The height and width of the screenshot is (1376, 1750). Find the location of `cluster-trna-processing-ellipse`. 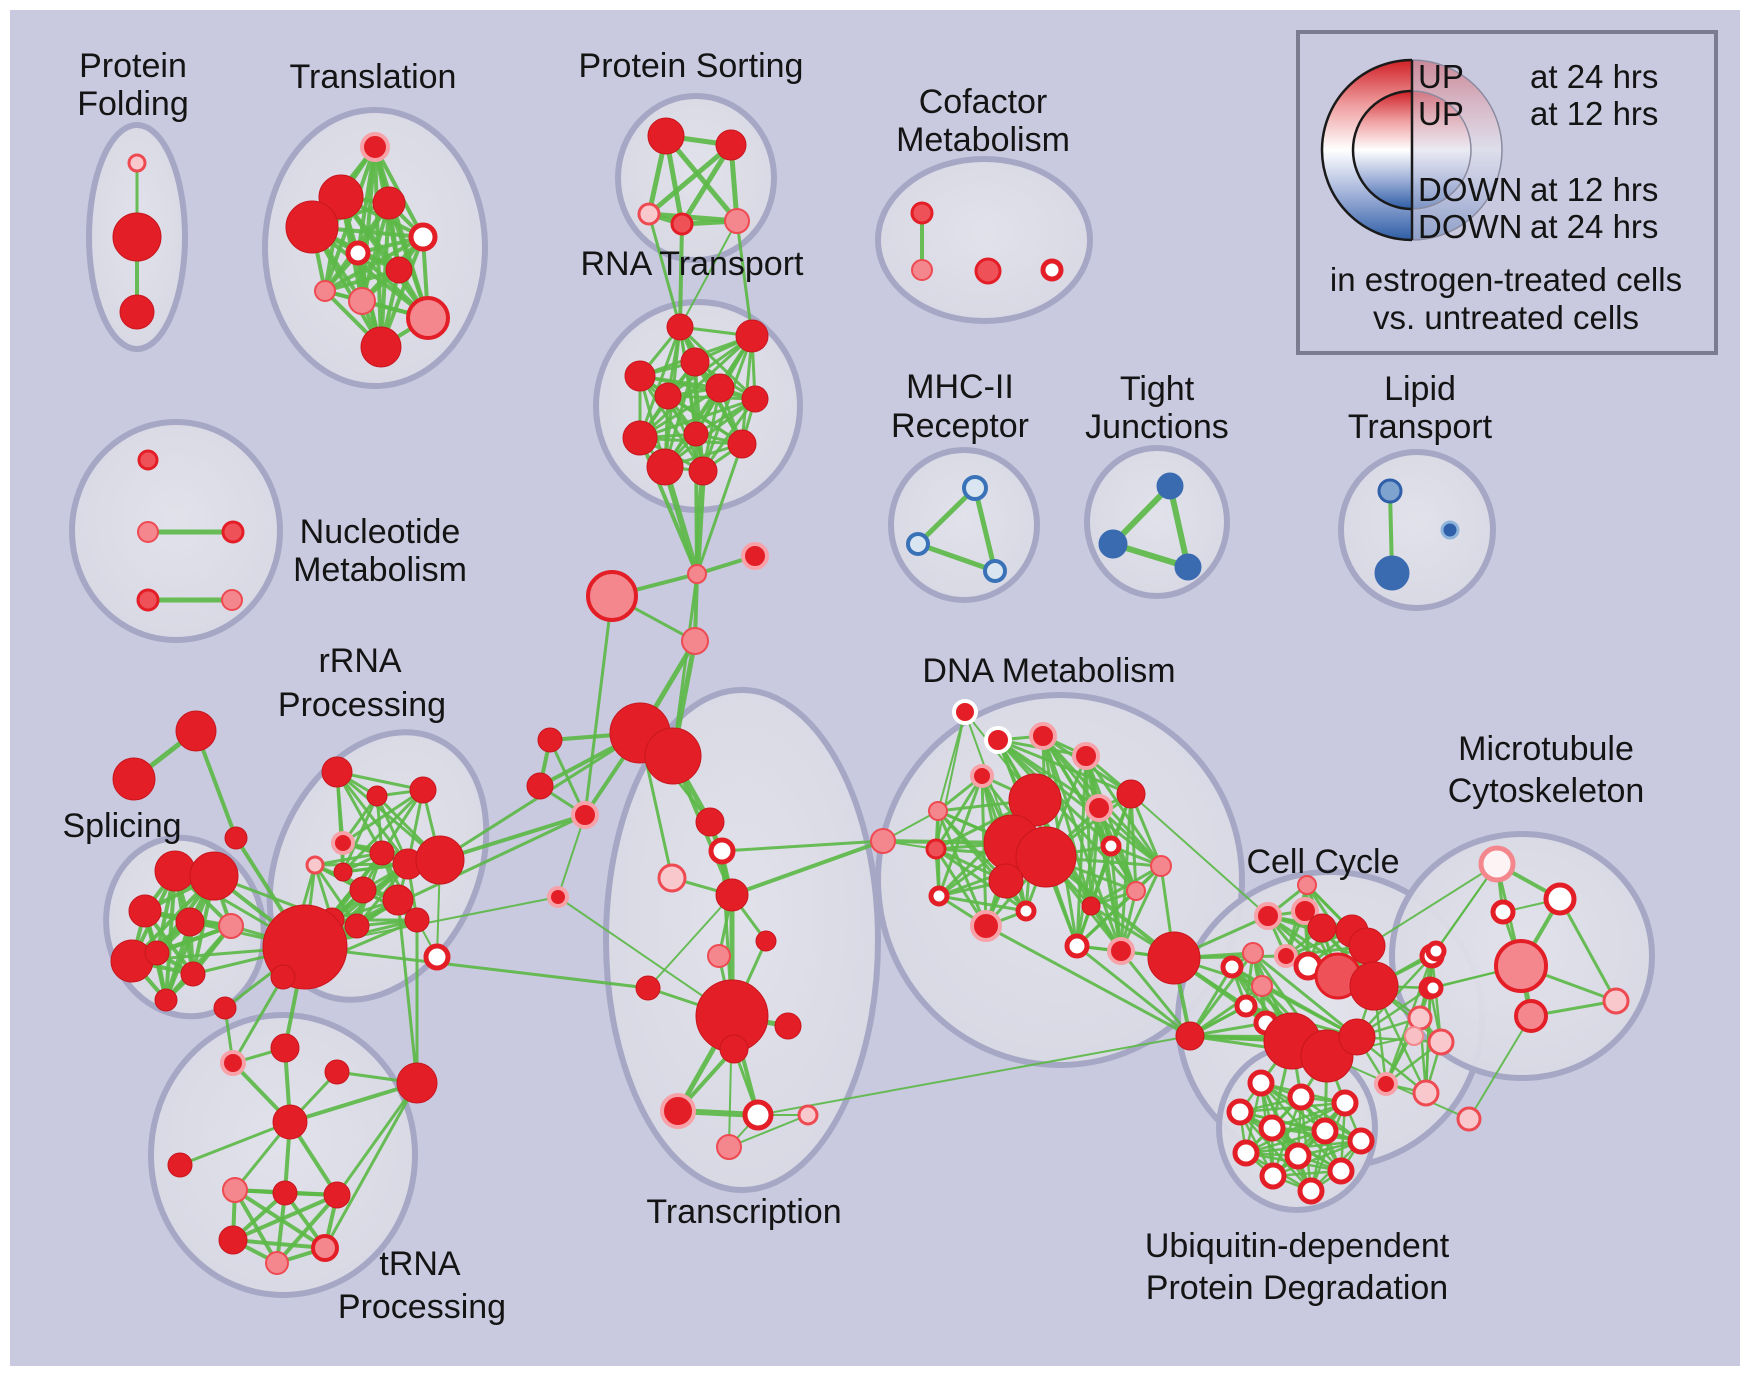

cluster-trna-processing-ellipse is located at coordinates (283, 1155).